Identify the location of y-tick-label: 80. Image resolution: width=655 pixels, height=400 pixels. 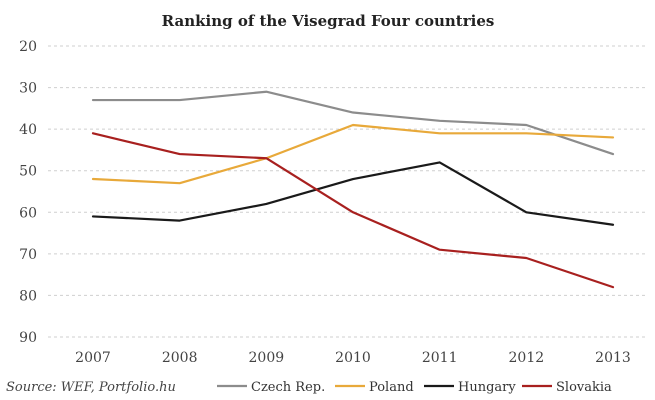
(28, 296).